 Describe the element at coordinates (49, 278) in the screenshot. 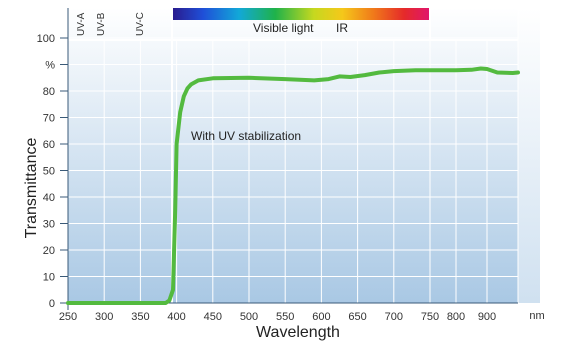

I see `y-tick-label: 10` at that location.